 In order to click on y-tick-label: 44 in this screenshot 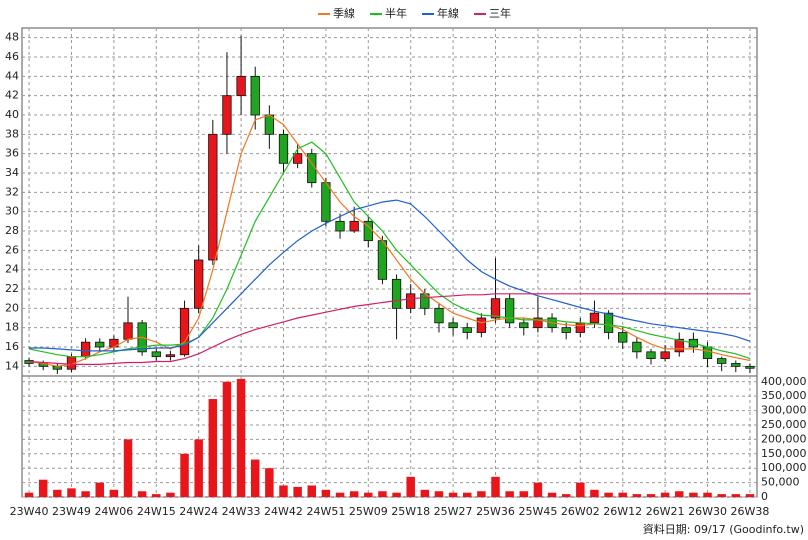, I will do `click(12, 75)`.